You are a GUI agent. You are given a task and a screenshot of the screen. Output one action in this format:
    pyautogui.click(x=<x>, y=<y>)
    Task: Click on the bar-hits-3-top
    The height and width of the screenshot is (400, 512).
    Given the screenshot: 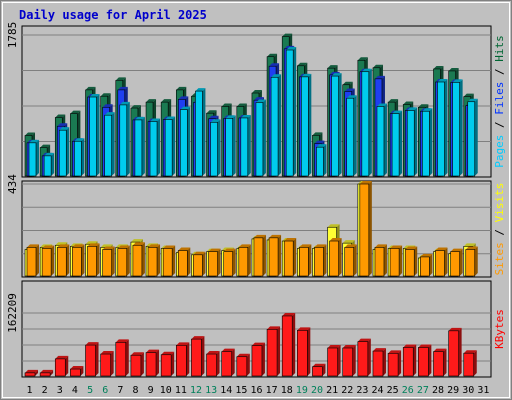 What is the action you would take?
    pyautogui.click(x=60, y=116)
    